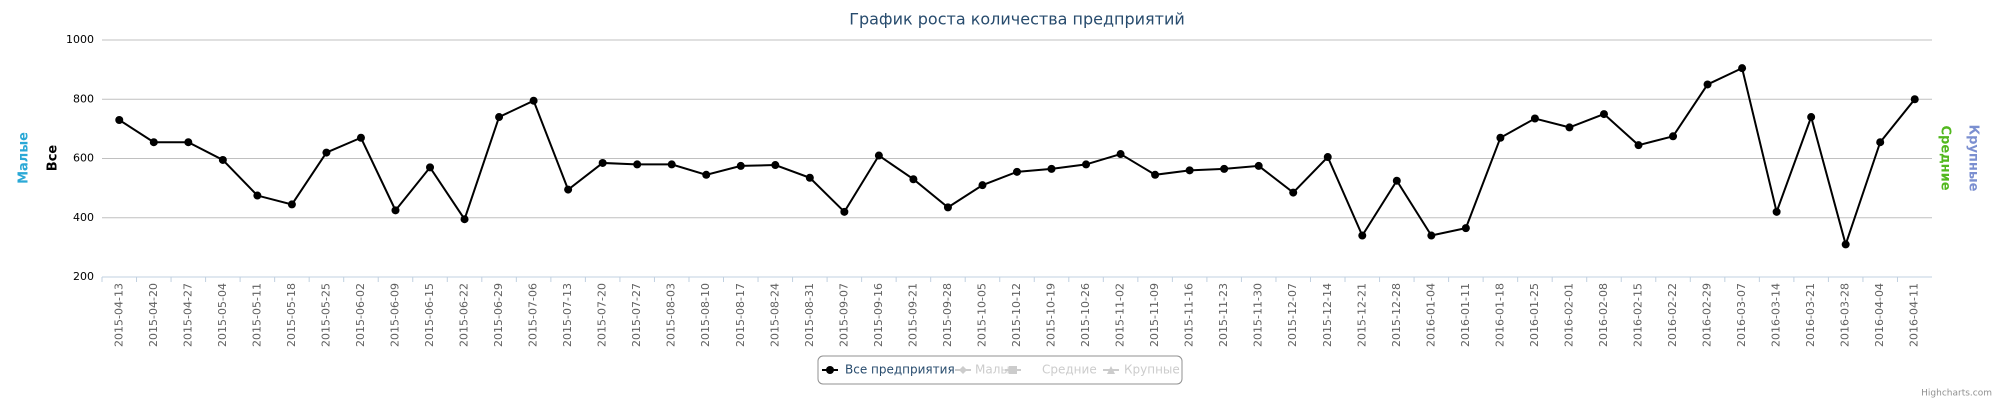 This screenshot has width=2000, height=400. I want to click on x-tick-label: 2015-10-19, so click(1051, 315).